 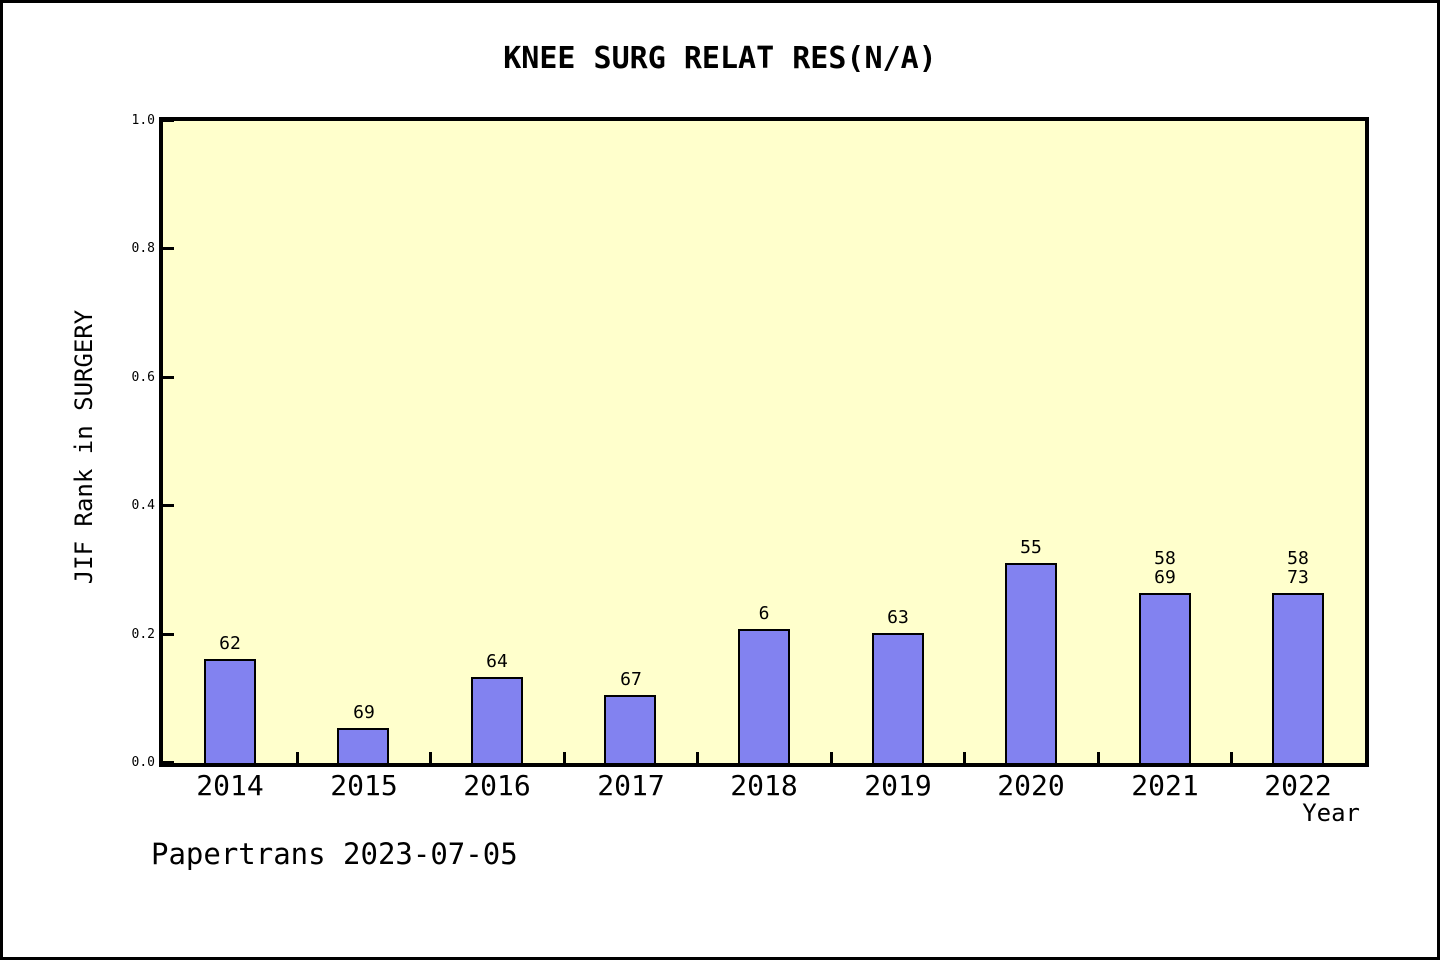 What do you see at coordinates (898, 698) in the screenshot?
I see `bar-2019` at bounding box center [898, 698].